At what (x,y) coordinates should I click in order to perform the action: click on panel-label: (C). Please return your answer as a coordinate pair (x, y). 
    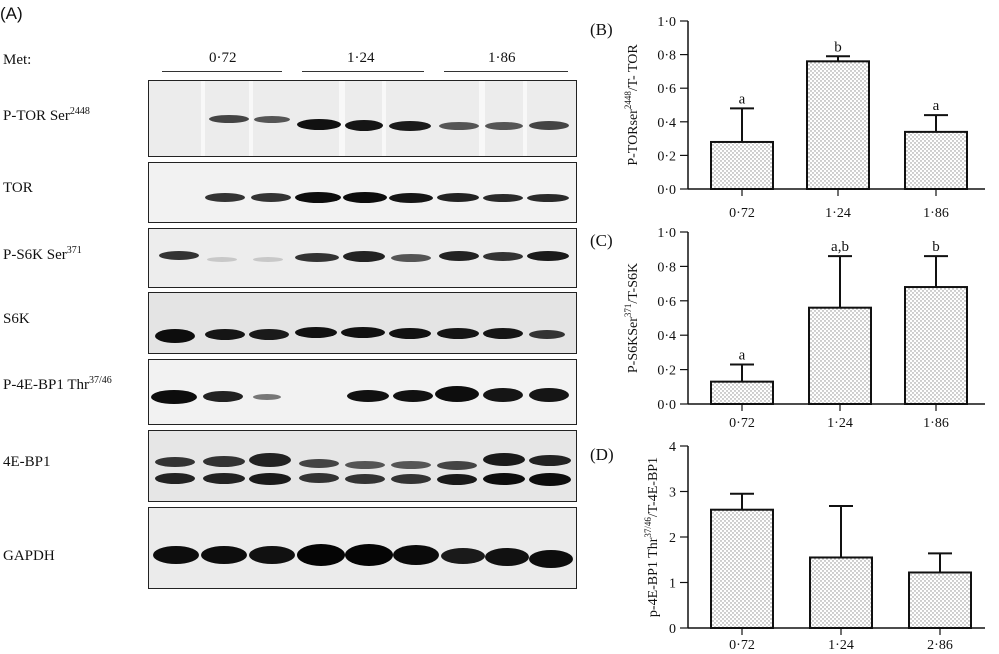
    Looking at the image, I should click on (601, 240).